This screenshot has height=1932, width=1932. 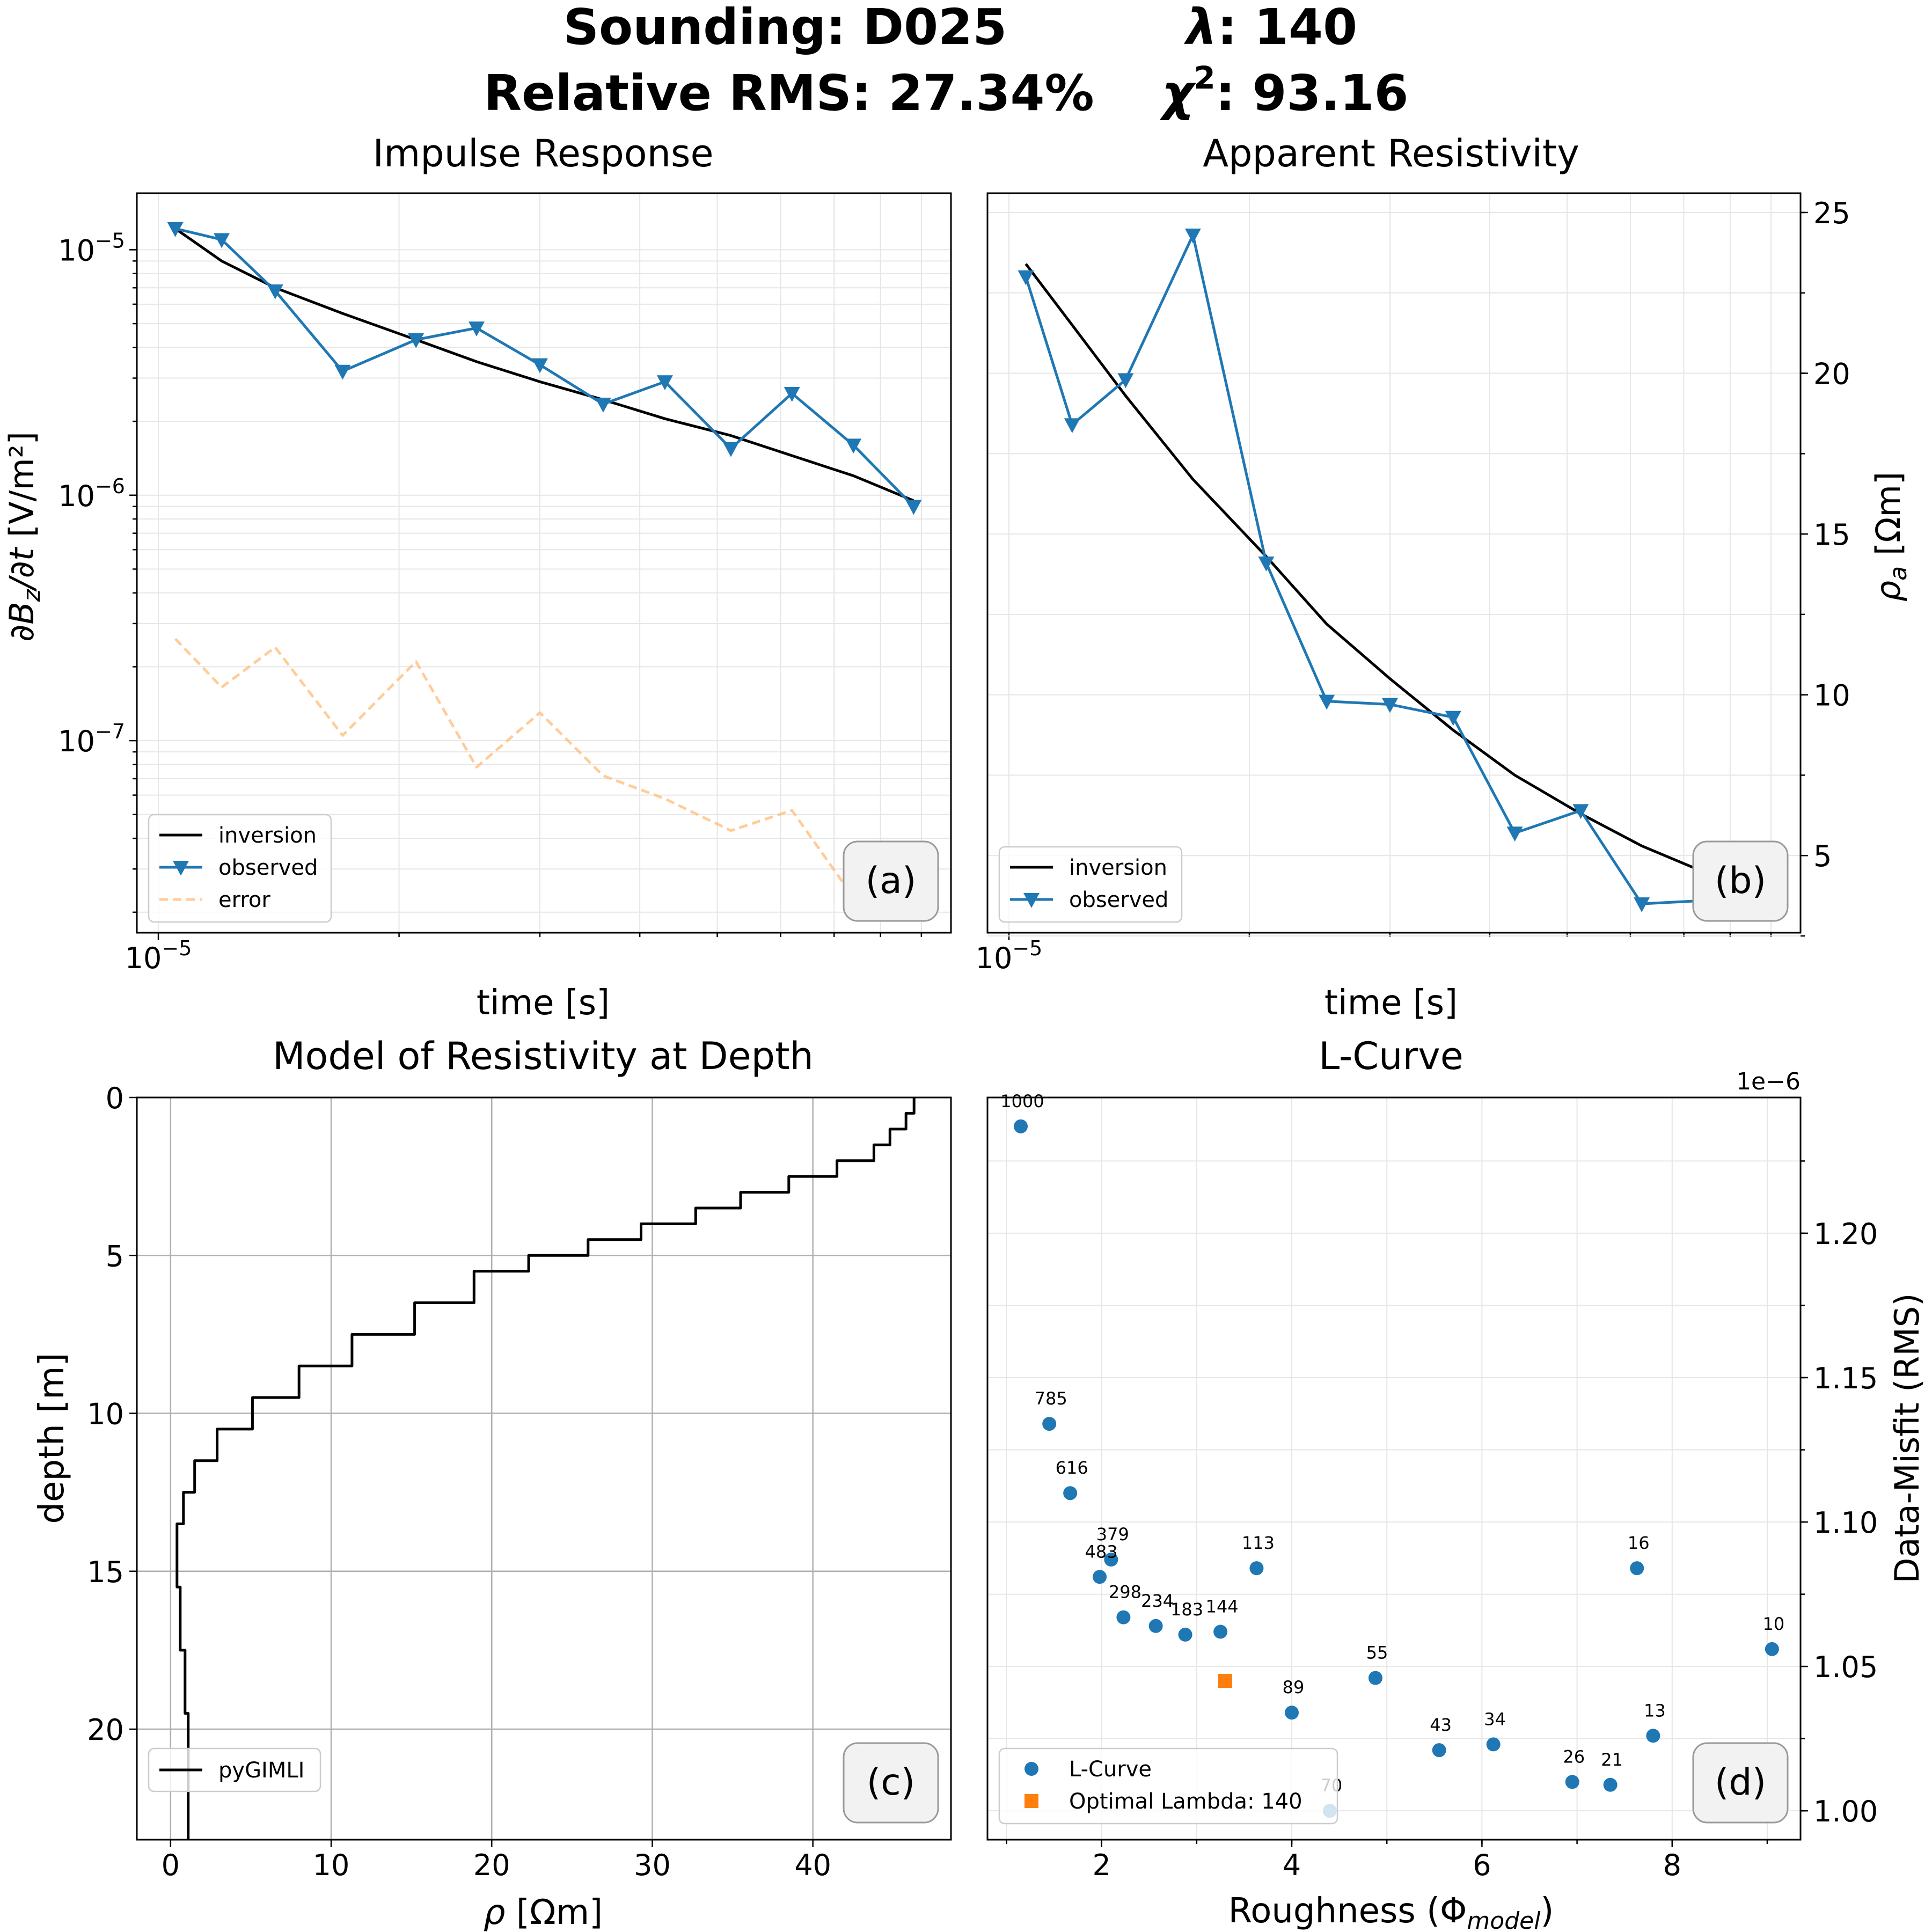 I want to click on legend-marker-observed, so click(x=1031, y=900).